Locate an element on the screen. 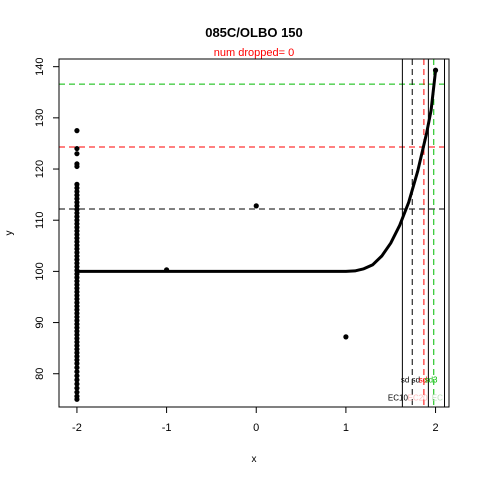 The width and height of the screenshot is (480, 480). y-axis: 80 90 100 110 120 130 140 is located at coordinates (46, 218).